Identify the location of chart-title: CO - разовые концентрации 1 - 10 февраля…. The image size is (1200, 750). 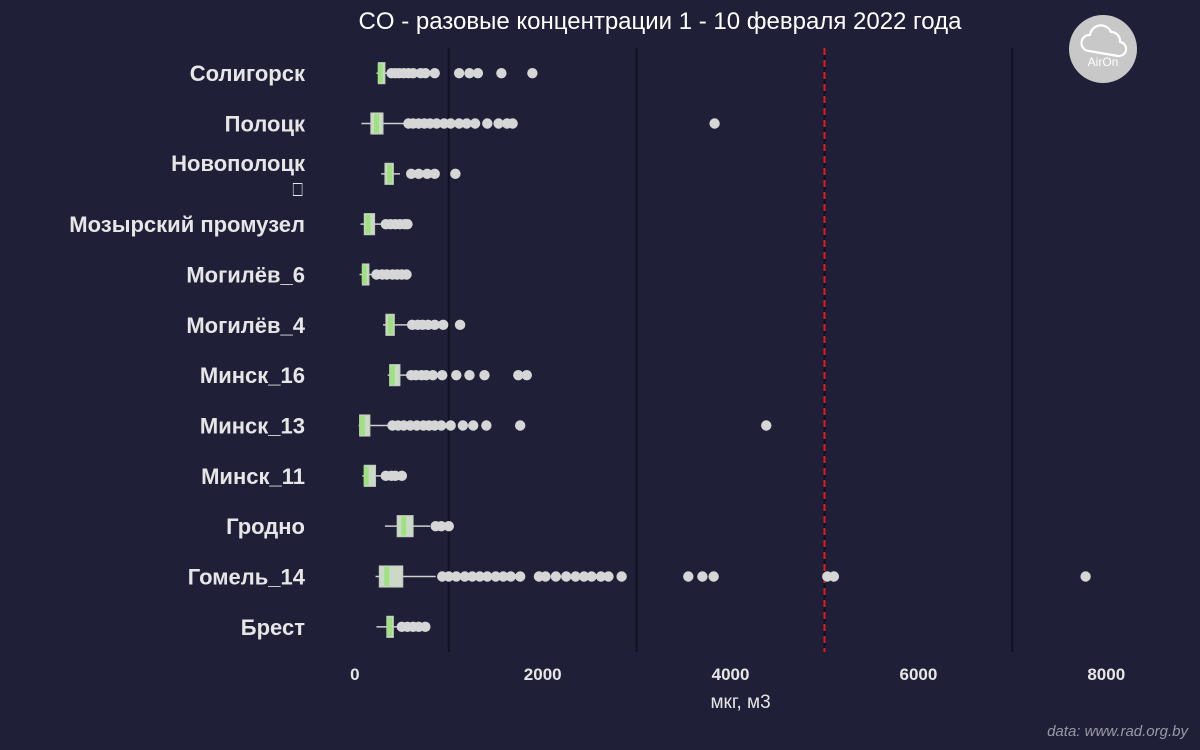
(660, 21).